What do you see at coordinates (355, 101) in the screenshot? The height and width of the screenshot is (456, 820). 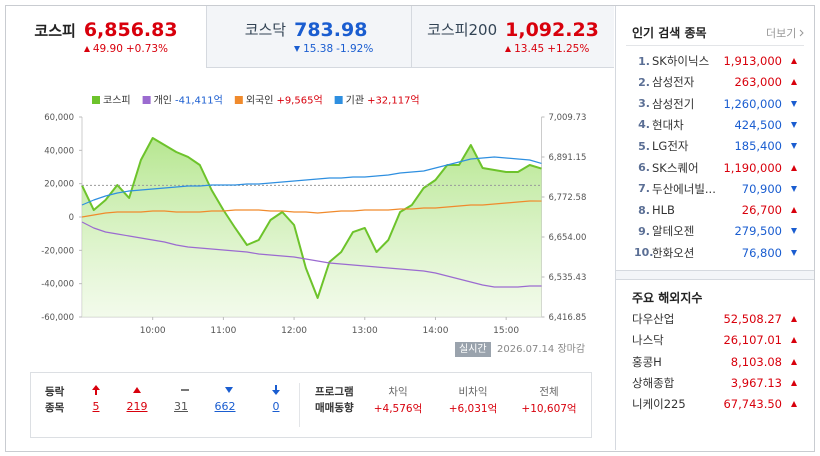 I see `legend-name: 기관` at bounding box center [355, 101].